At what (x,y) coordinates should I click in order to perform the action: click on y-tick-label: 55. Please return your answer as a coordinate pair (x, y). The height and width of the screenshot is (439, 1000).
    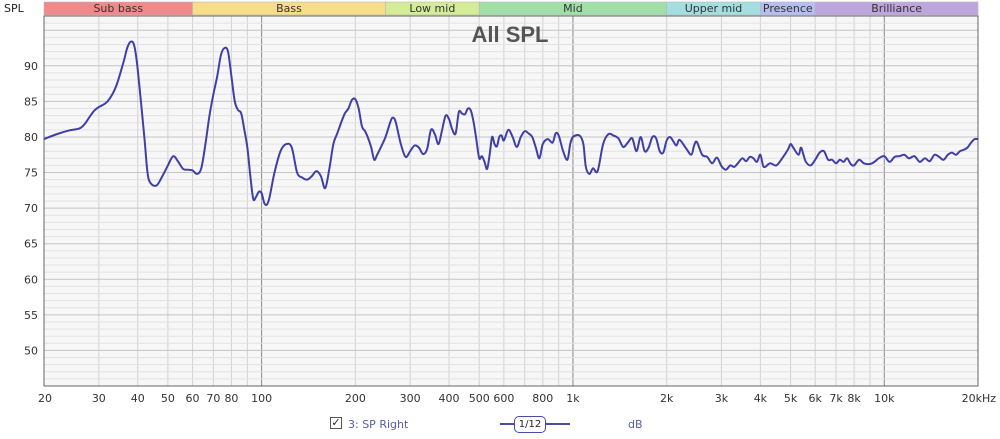
    Looking at the image, I should click on (31, 315).